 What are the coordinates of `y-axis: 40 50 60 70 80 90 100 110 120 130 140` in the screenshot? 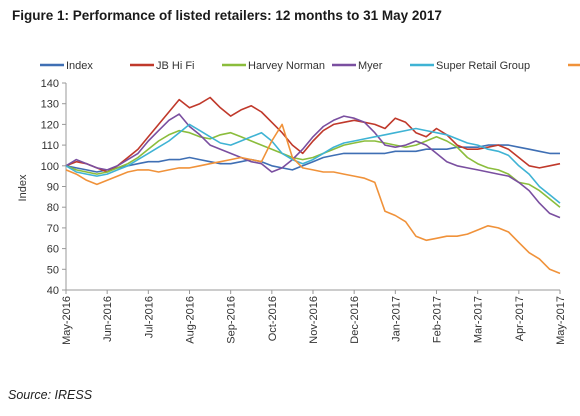 It's located at (54, 187).